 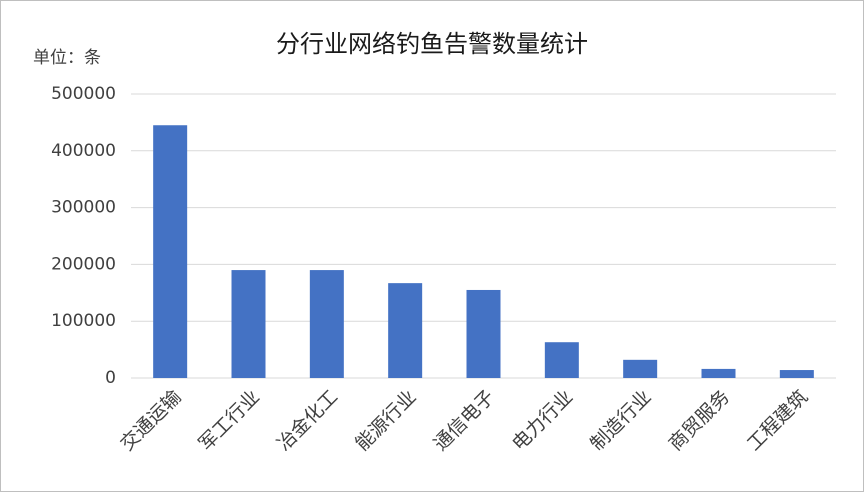 What do you see at coordinates (83, 321) in the screenshot?
I see `y-tick-label: 100000` at bounding box center [83, 321].